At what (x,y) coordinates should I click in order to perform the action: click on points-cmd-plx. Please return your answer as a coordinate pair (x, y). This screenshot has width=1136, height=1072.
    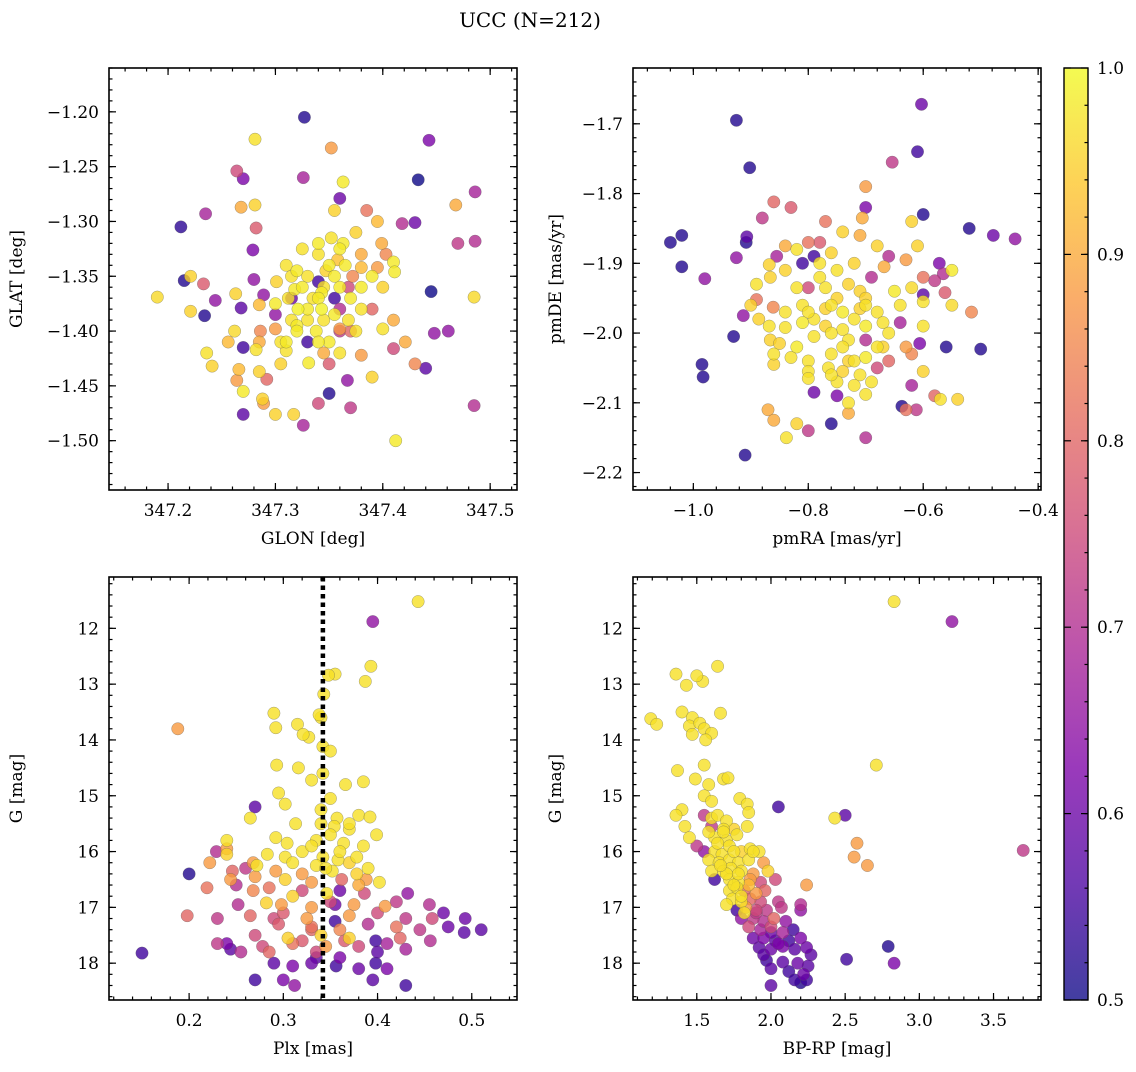
    Looking at the image, I should click on (311, 793).